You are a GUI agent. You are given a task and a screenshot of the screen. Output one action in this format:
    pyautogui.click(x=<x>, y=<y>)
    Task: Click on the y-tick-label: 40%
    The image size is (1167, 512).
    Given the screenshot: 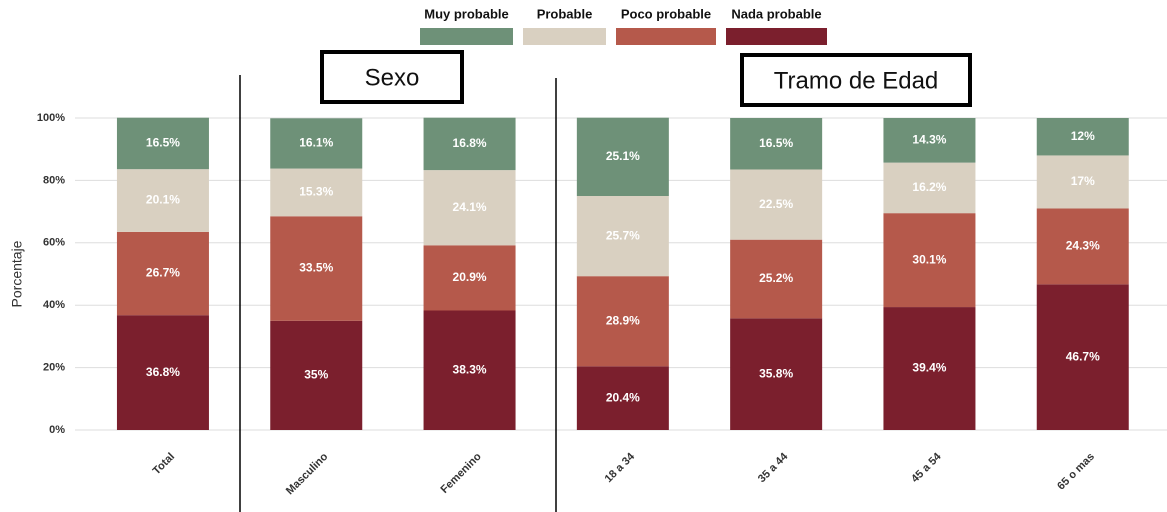 What is the action you would take?
    pyautogui.click(x=54, y=305)
    